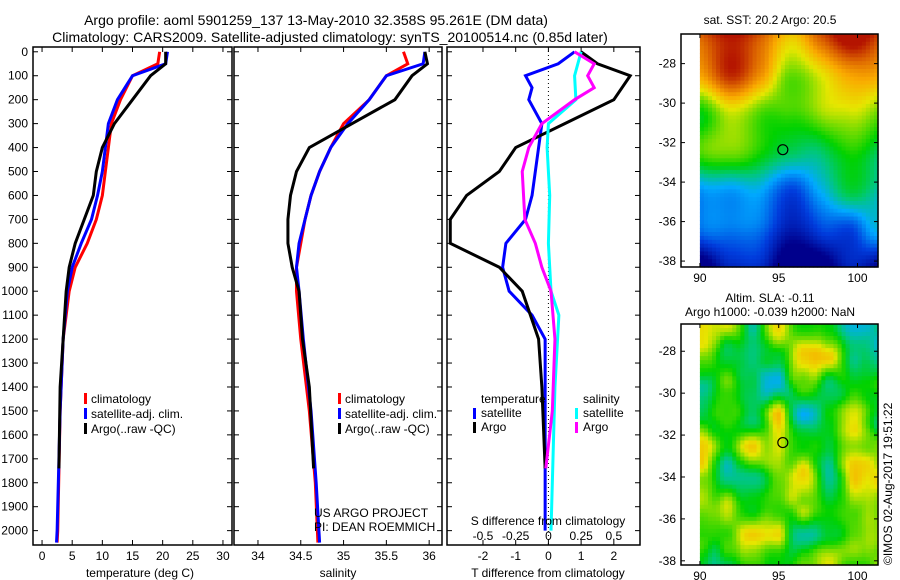 The width and height of the screenshot is (900, 580). Describe the element at coordinates (387, 556) in the screenshot. I see `x-tick-label: 35.5` at that location.